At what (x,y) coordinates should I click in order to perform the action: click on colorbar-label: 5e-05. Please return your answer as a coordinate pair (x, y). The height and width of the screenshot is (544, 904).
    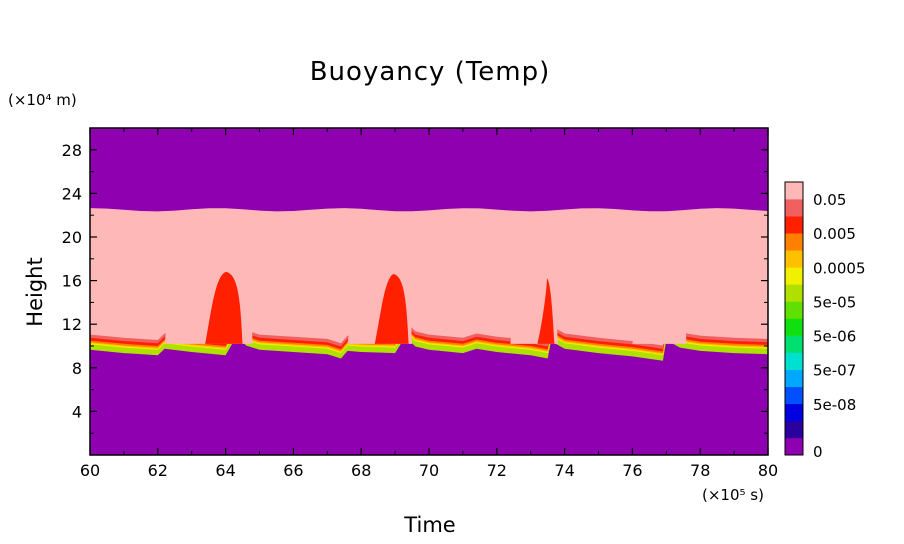
    Looking at the image, I should click on (834, 302).